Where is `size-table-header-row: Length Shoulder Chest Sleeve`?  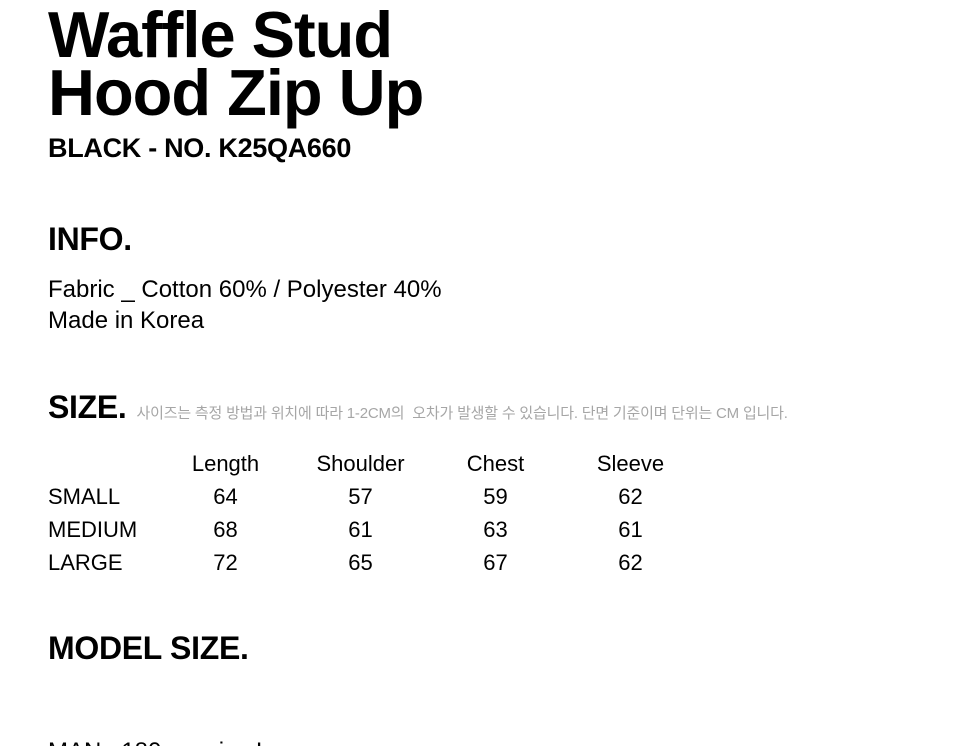 size-table-header-row: Length Shoulder Chest Sleeve is located at coordinates (373, 463).